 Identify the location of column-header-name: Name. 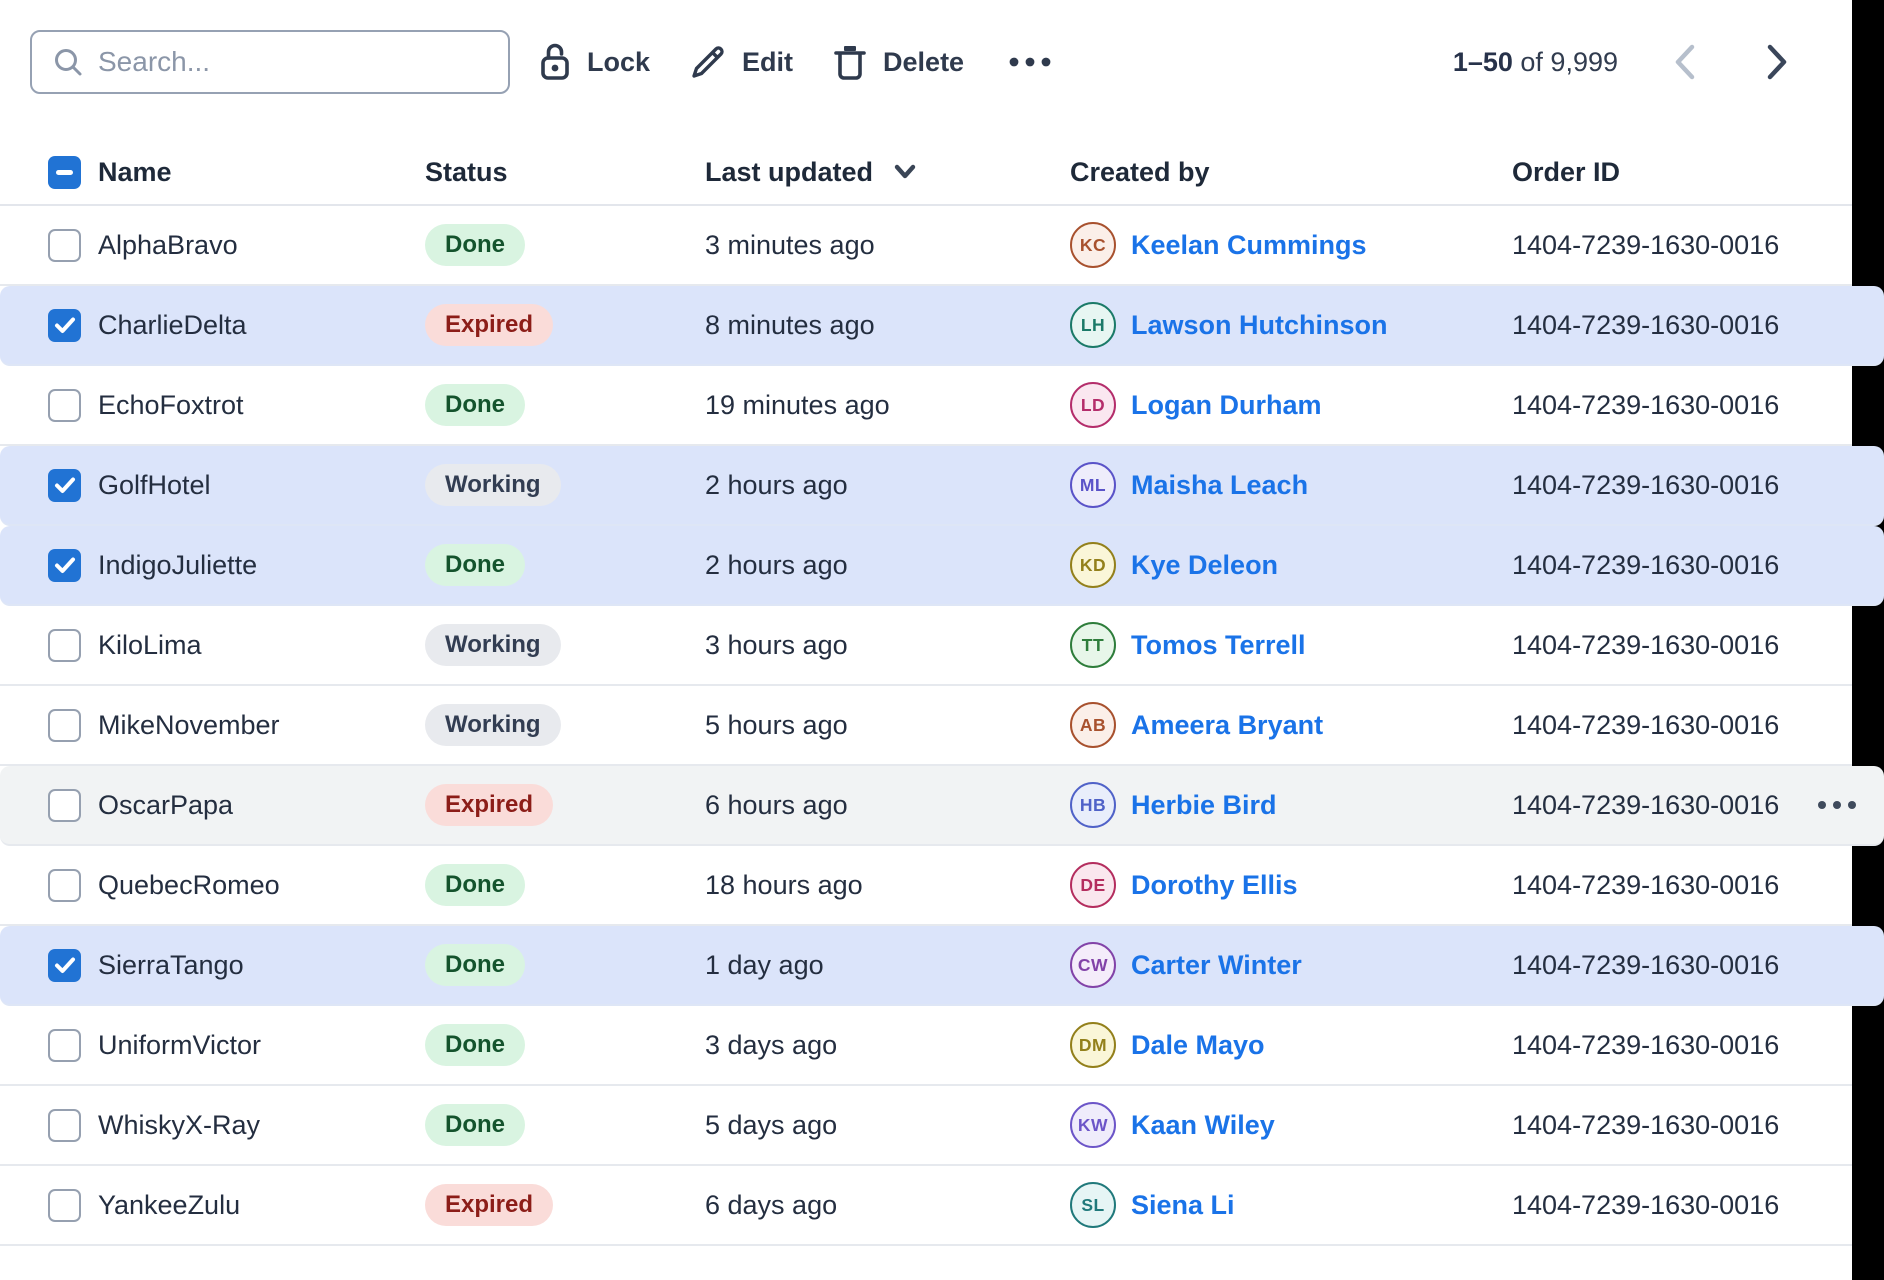
(135, 171).